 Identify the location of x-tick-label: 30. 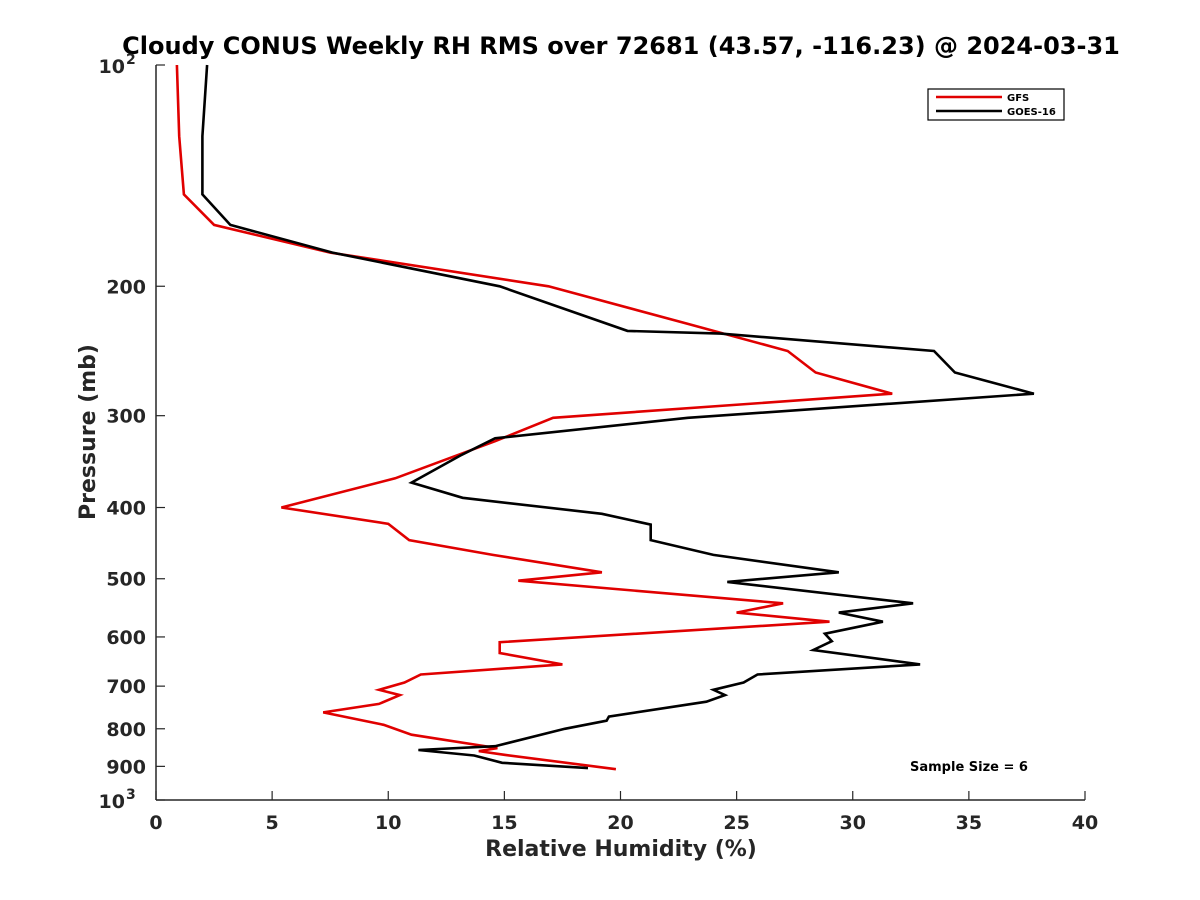
(853, 823).